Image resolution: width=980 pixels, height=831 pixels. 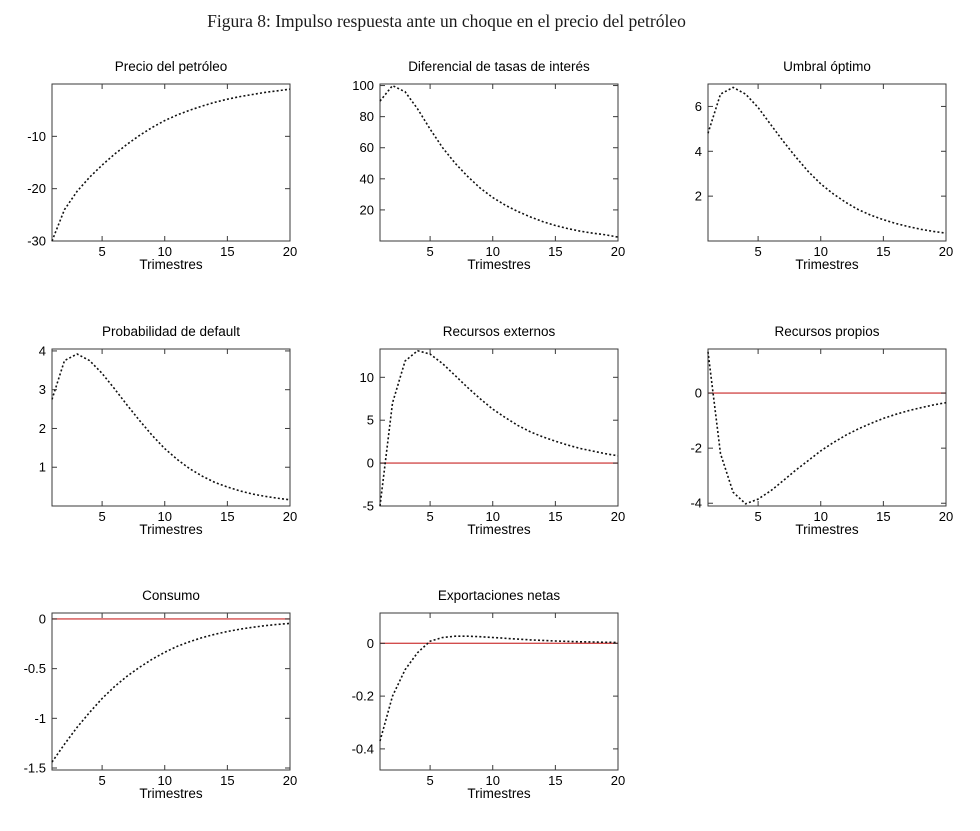 I want to click on subplot-umbral-optimo: 5 10 15 20 2 4 6 Umbral óptimo Trimestres, so click(x=806, y=176).